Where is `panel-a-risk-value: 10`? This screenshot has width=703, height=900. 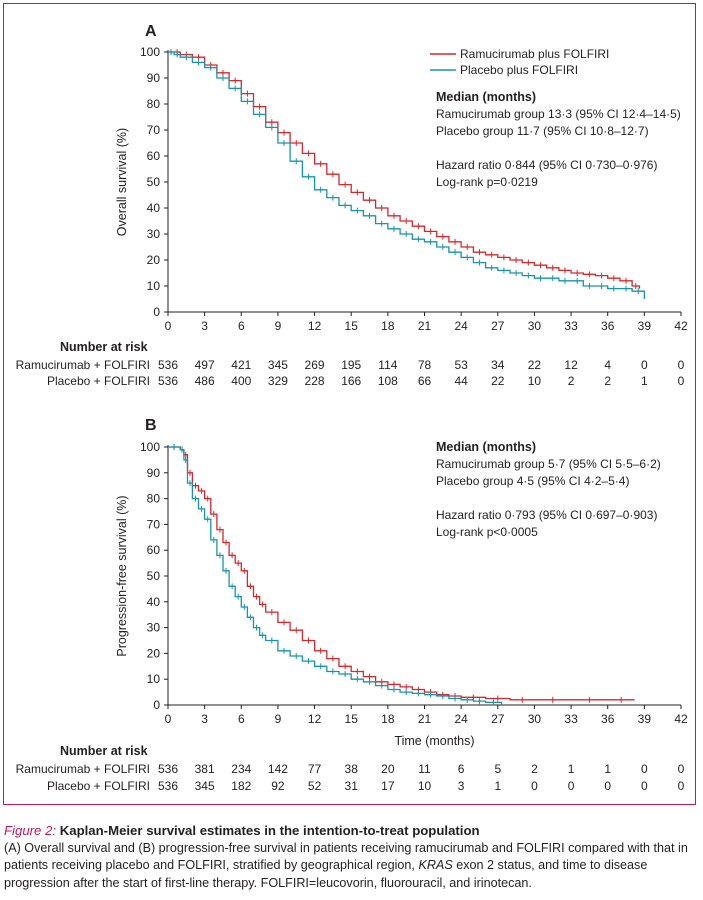 panel-a-risk-value: 10 is located at coordinates (535, 381).